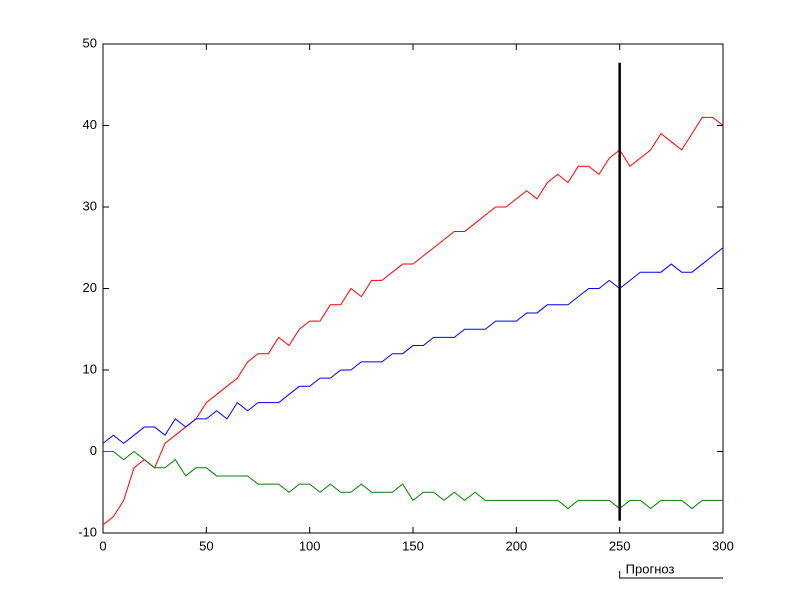 The image size is (799, 599). I want to click on y-tick-label: 50, so click(90, 42).